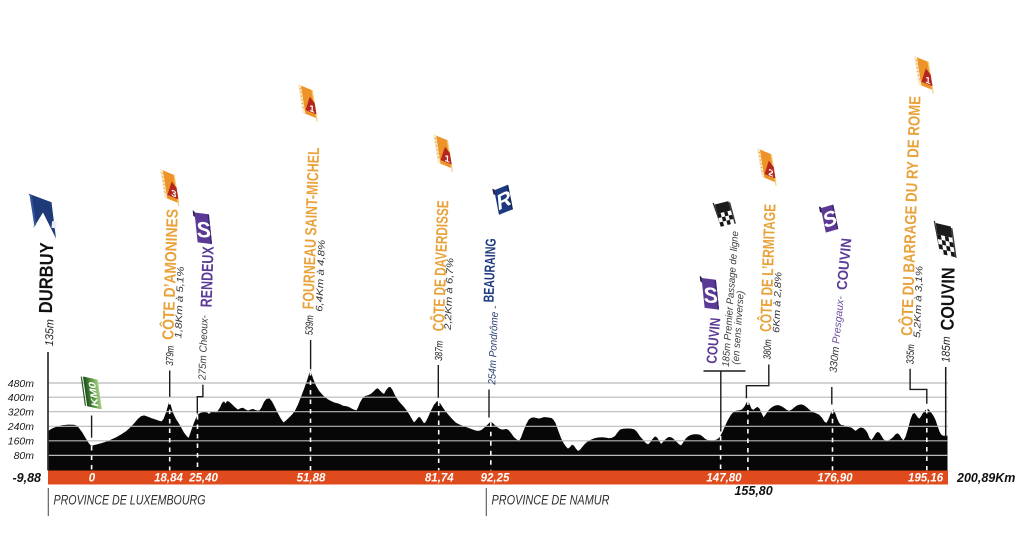 Image resolution: width=1024 pixels, height=555 pixels. Describe the element at coordinates (50, 333) in the screenshot. I see `svg-text: 135m` at that location.